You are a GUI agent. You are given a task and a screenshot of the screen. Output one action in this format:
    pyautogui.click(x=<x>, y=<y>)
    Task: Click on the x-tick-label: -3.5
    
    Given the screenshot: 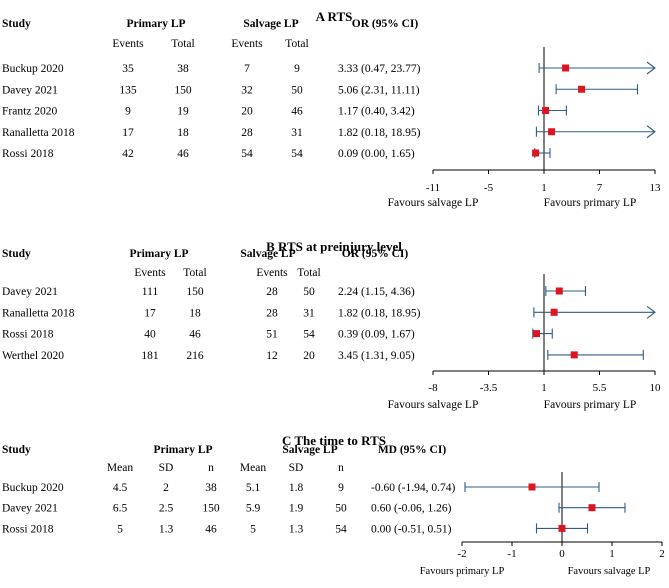 What is the action you would take?
    pyautogui.click(x=489, y=388)
    